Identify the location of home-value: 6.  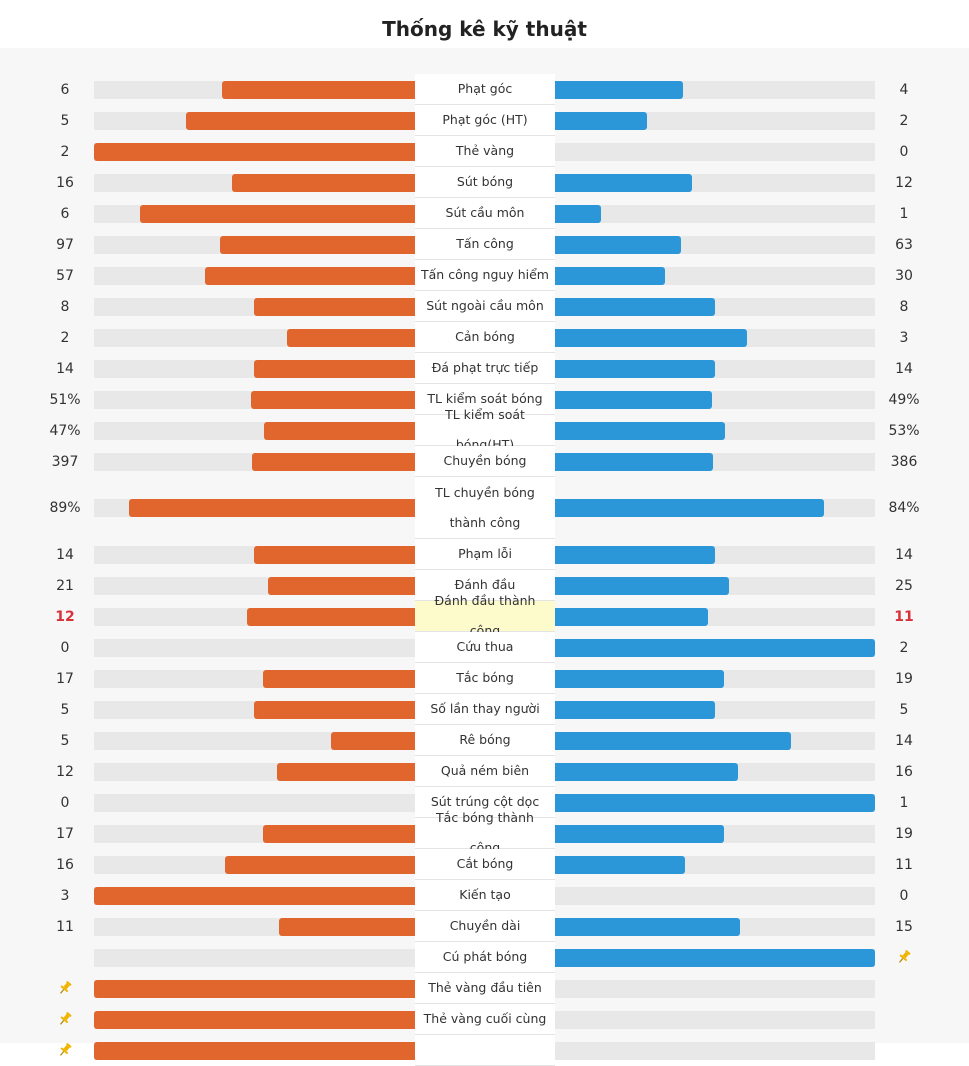
(65, 89).